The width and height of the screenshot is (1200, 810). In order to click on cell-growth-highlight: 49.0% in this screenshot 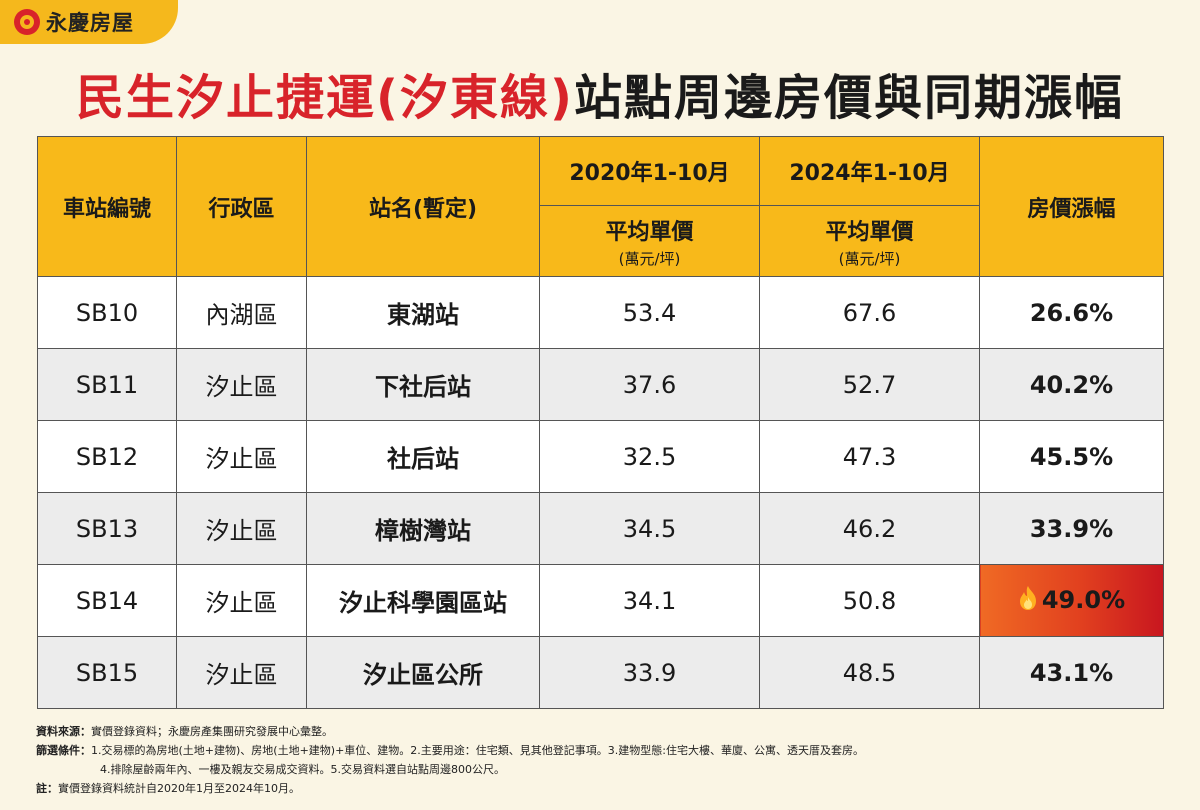, I will do `click(1071, 600)`.